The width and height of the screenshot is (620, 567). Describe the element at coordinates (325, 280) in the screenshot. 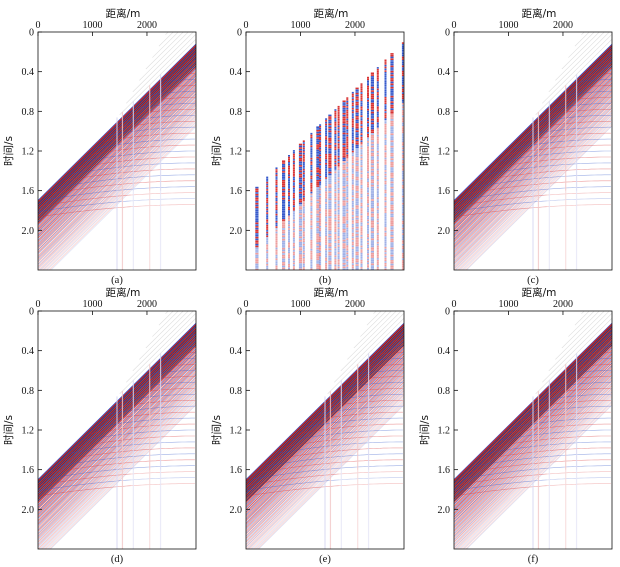

I see `panel-caption: (b)` at that location.